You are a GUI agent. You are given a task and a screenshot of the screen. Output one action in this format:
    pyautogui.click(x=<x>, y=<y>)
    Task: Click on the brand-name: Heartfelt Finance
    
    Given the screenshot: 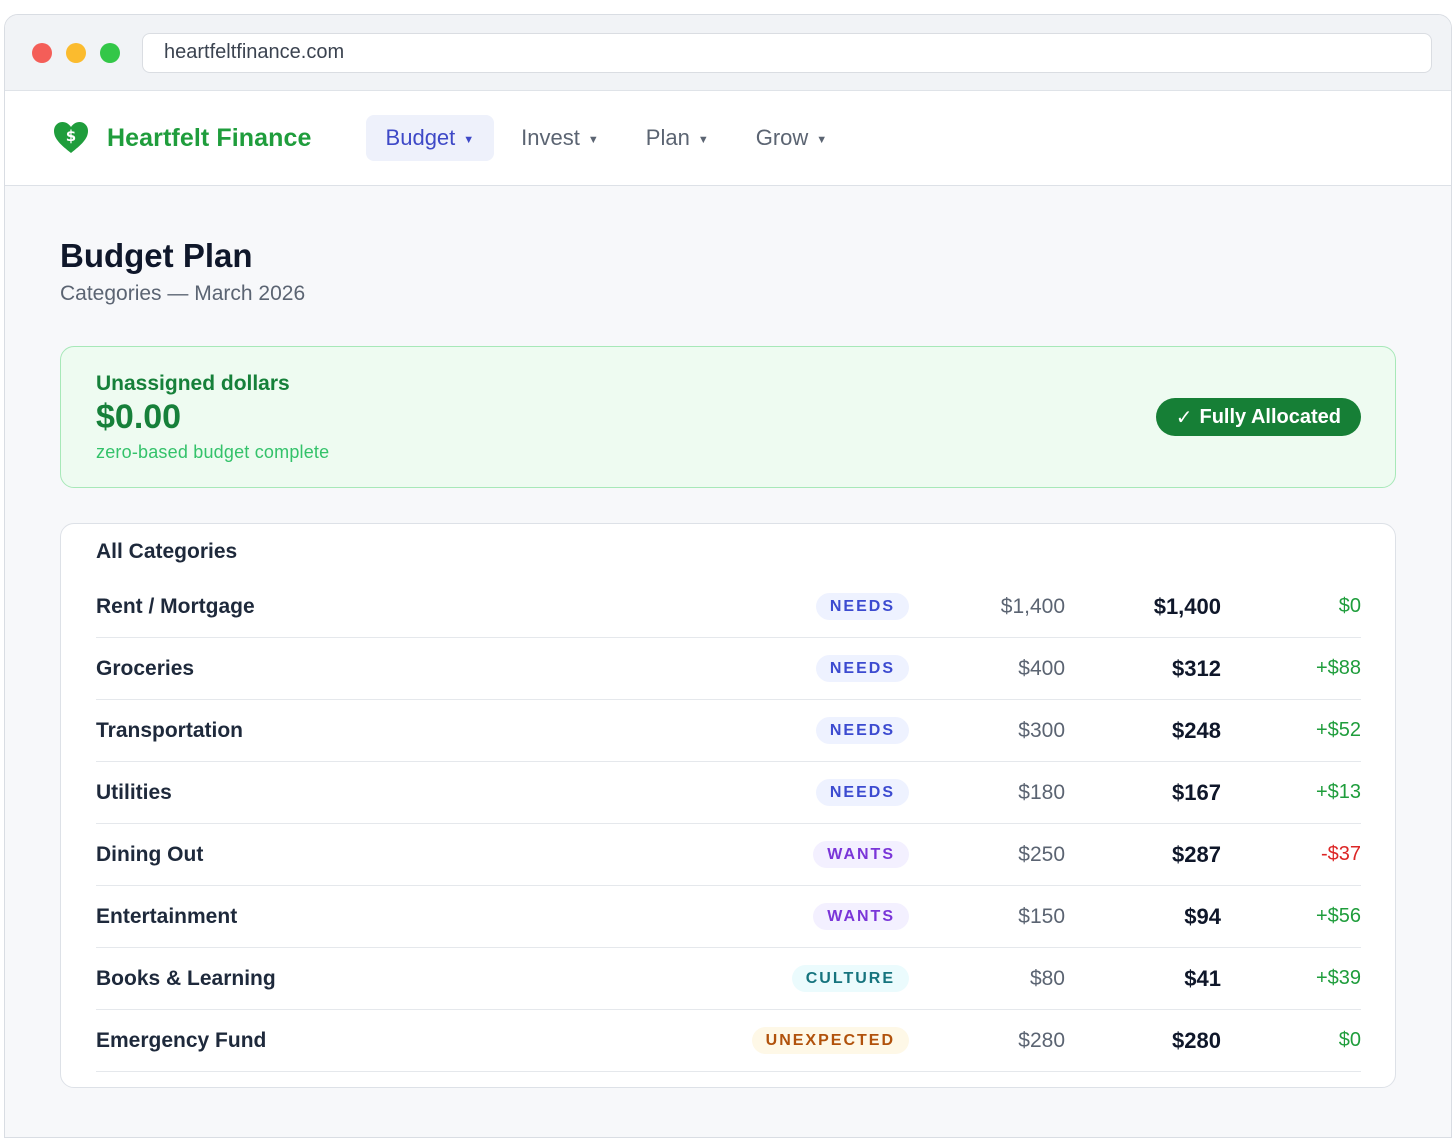 What is the action you would take?
    pyautogui.click(x=209, y=137)
    